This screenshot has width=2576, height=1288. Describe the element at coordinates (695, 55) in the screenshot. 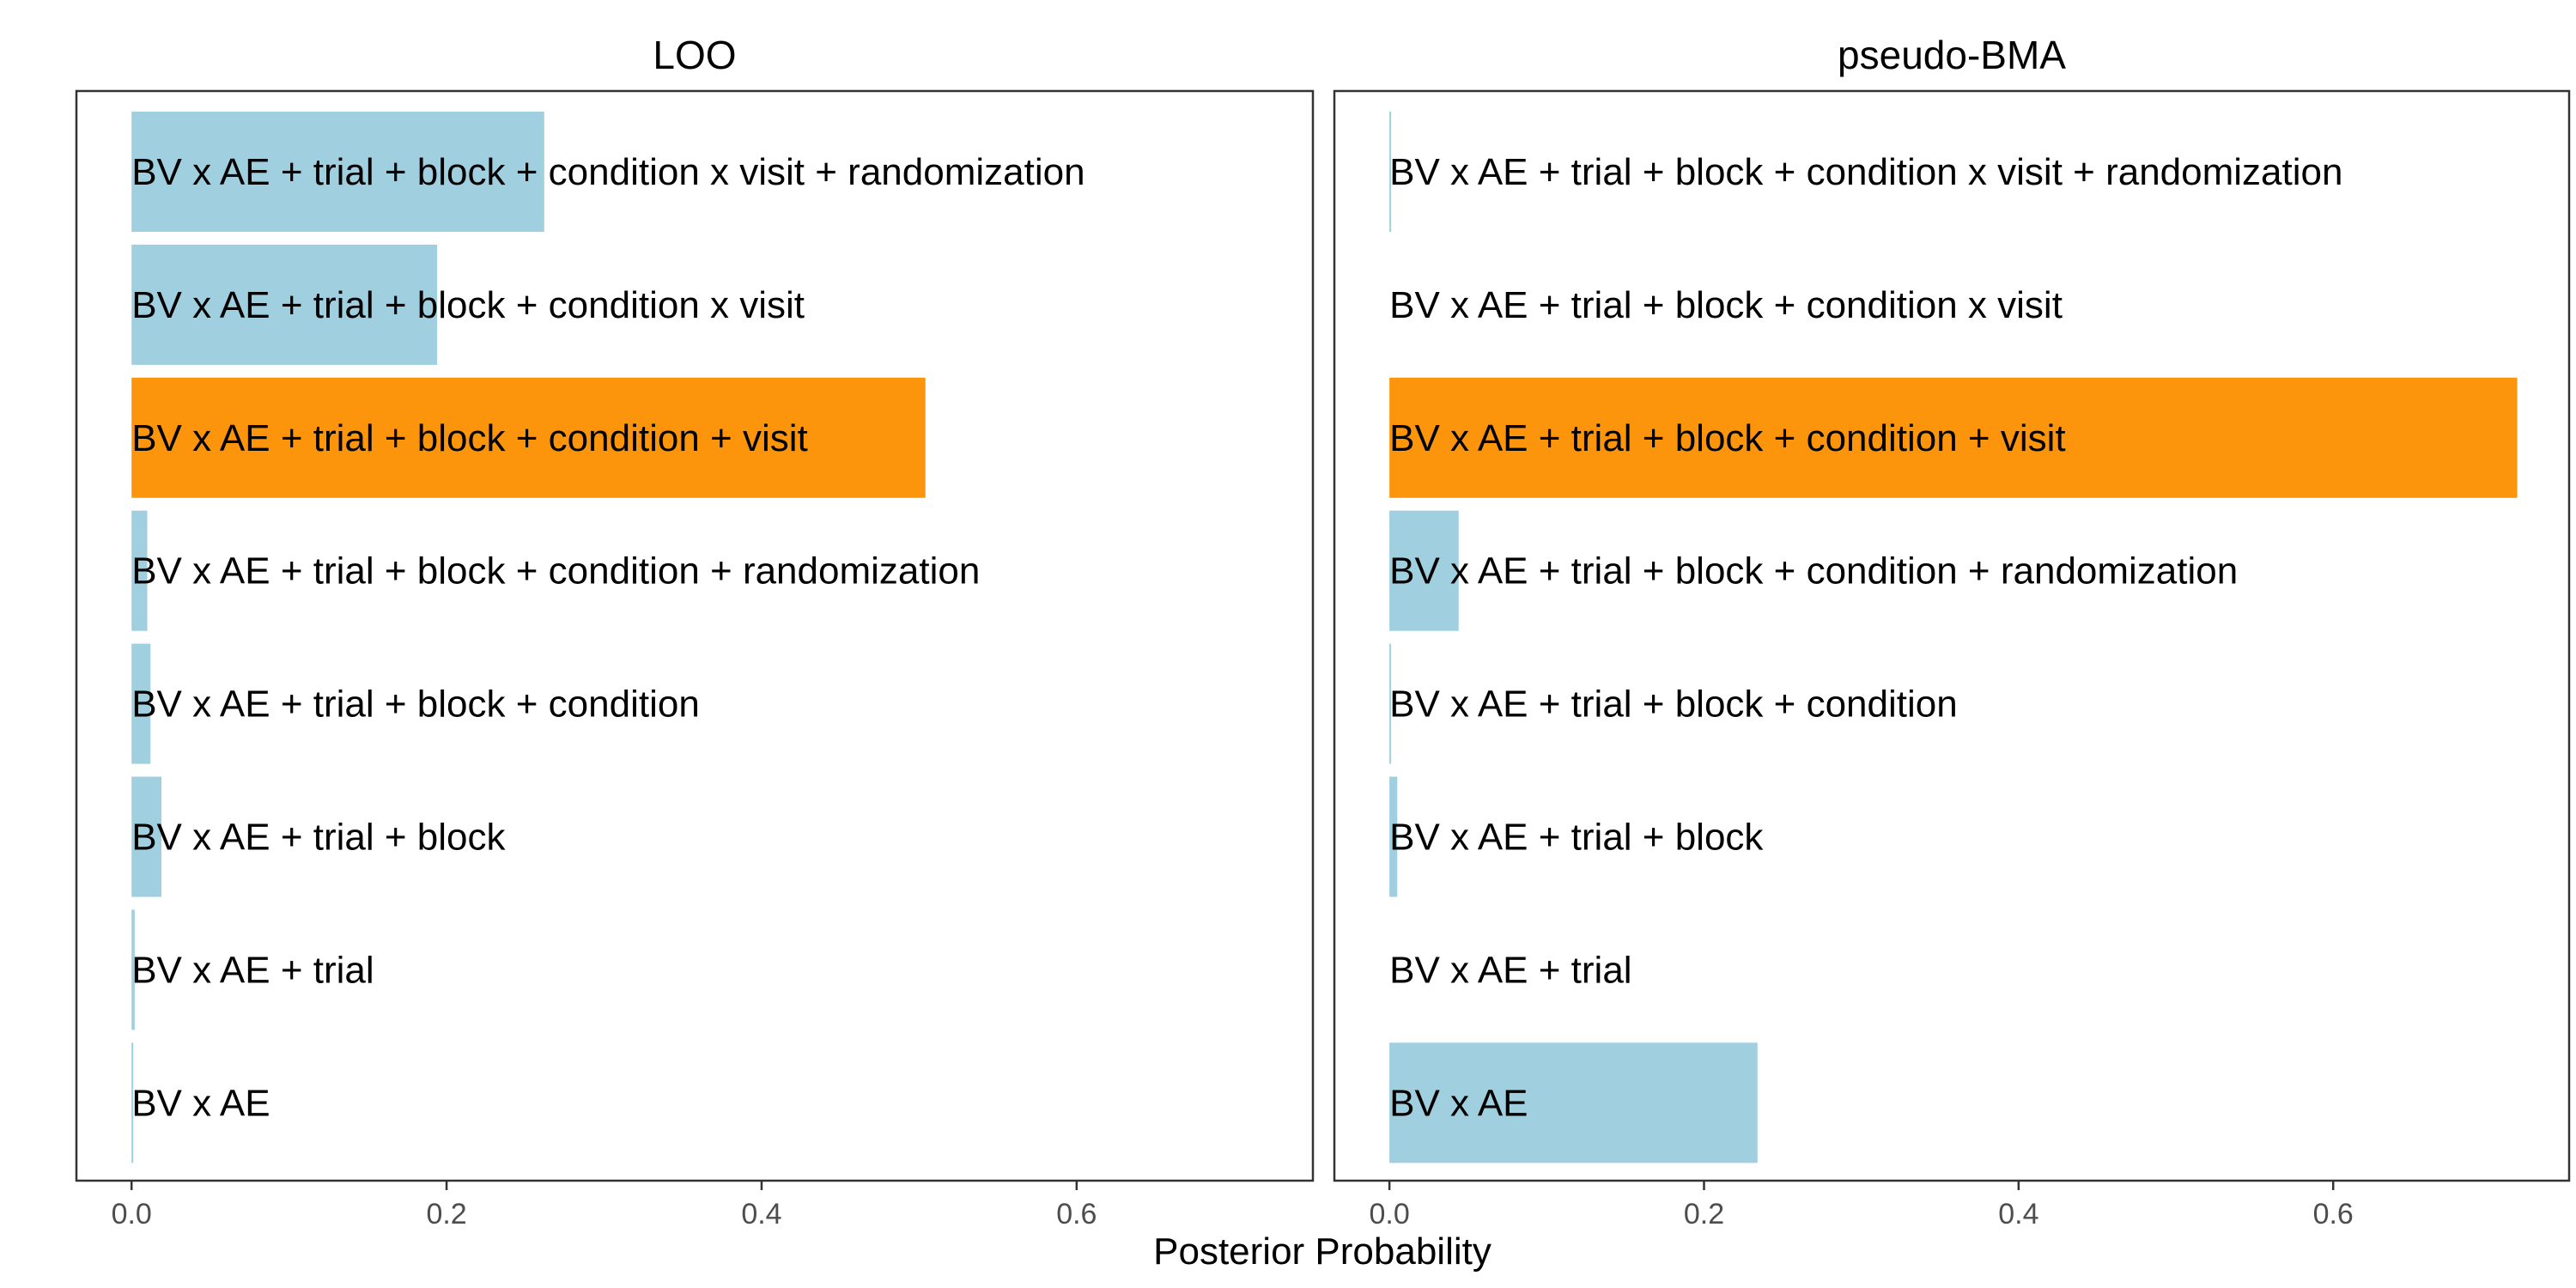

I see `panel-title: LOO` at that location.